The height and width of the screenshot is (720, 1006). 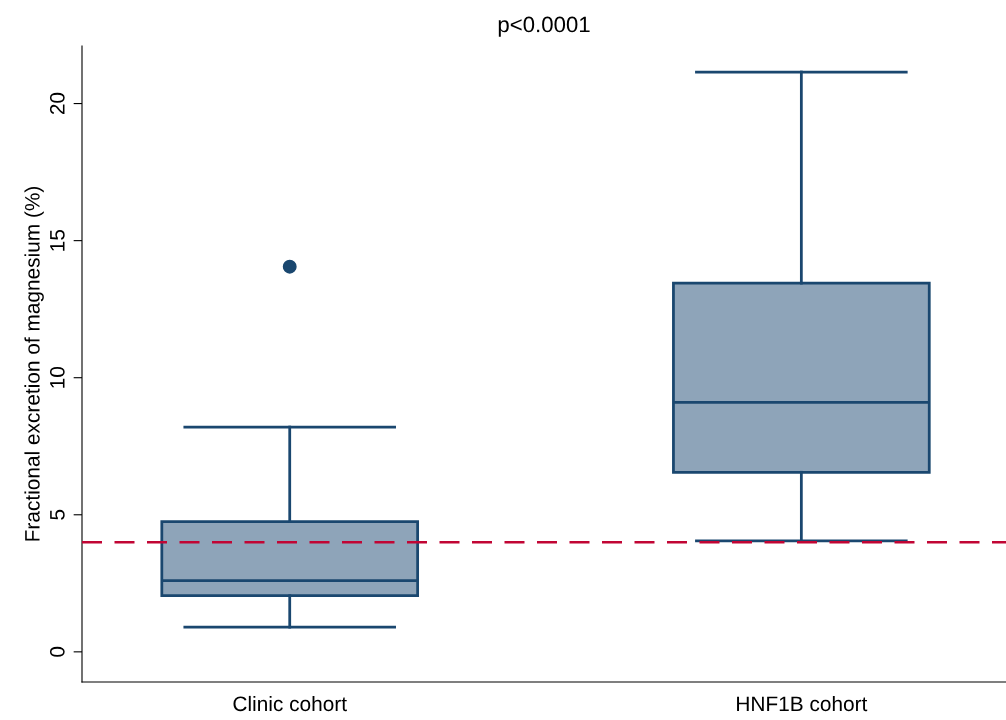 I want to click on y-tick-label: 10, so click(x=57, y=377).